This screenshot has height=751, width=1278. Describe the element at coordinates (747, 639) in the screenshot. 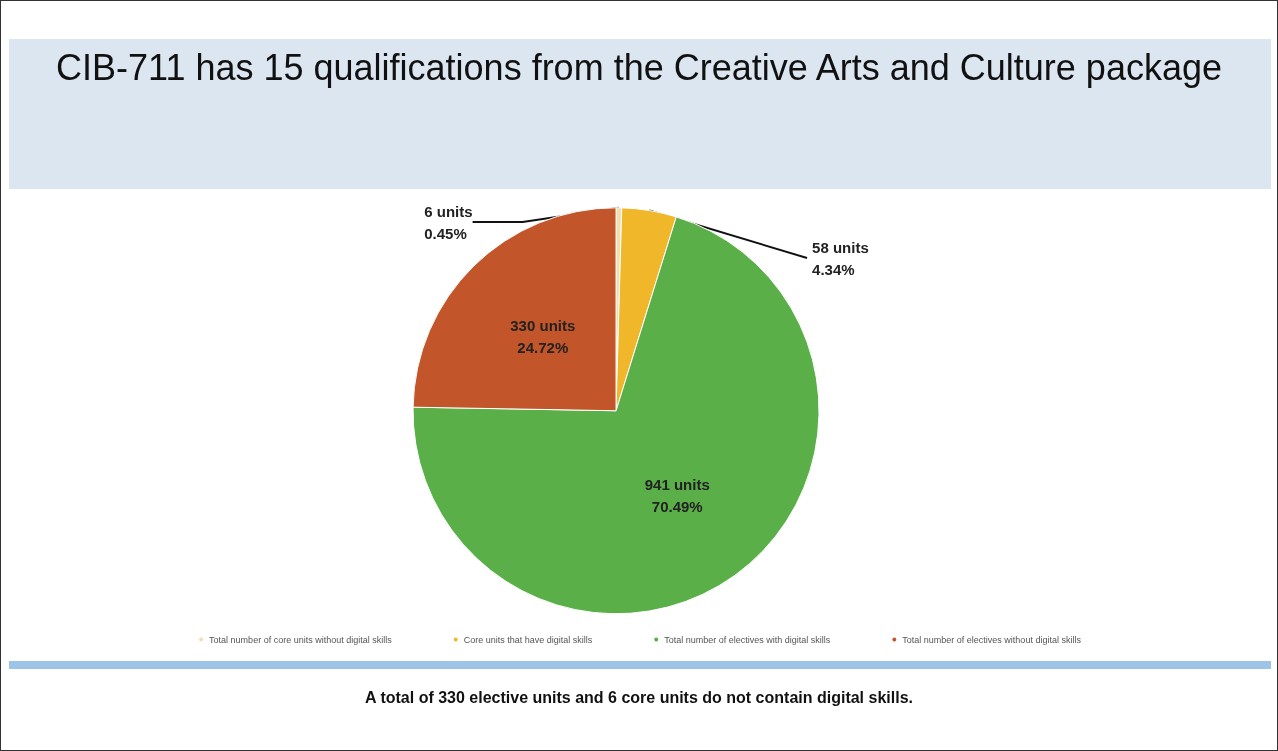

I see `legend-label: Total number of electives with digital skills` at that location.